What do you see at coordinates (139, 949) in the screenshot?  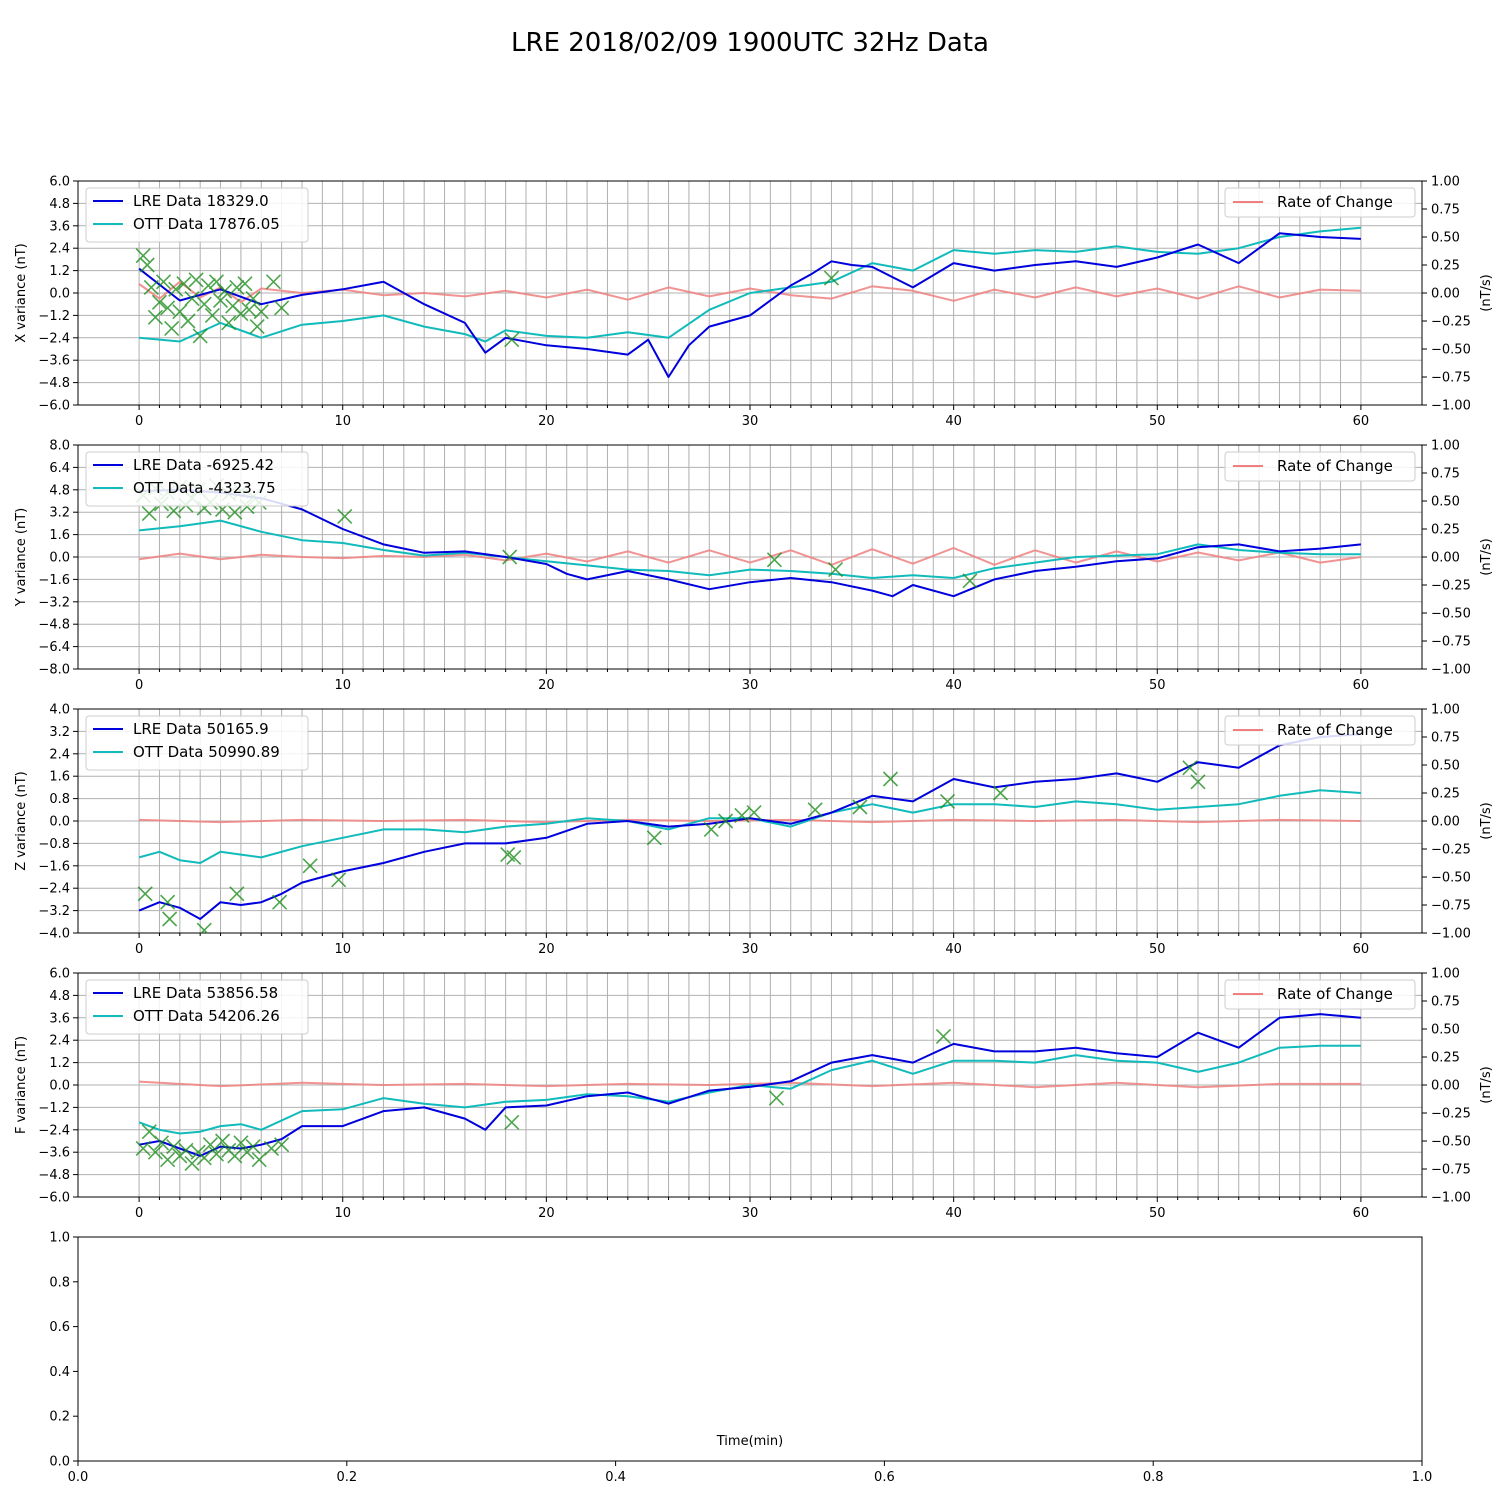 I see `x-tick-label: 0` at bounding box center [139, 949].